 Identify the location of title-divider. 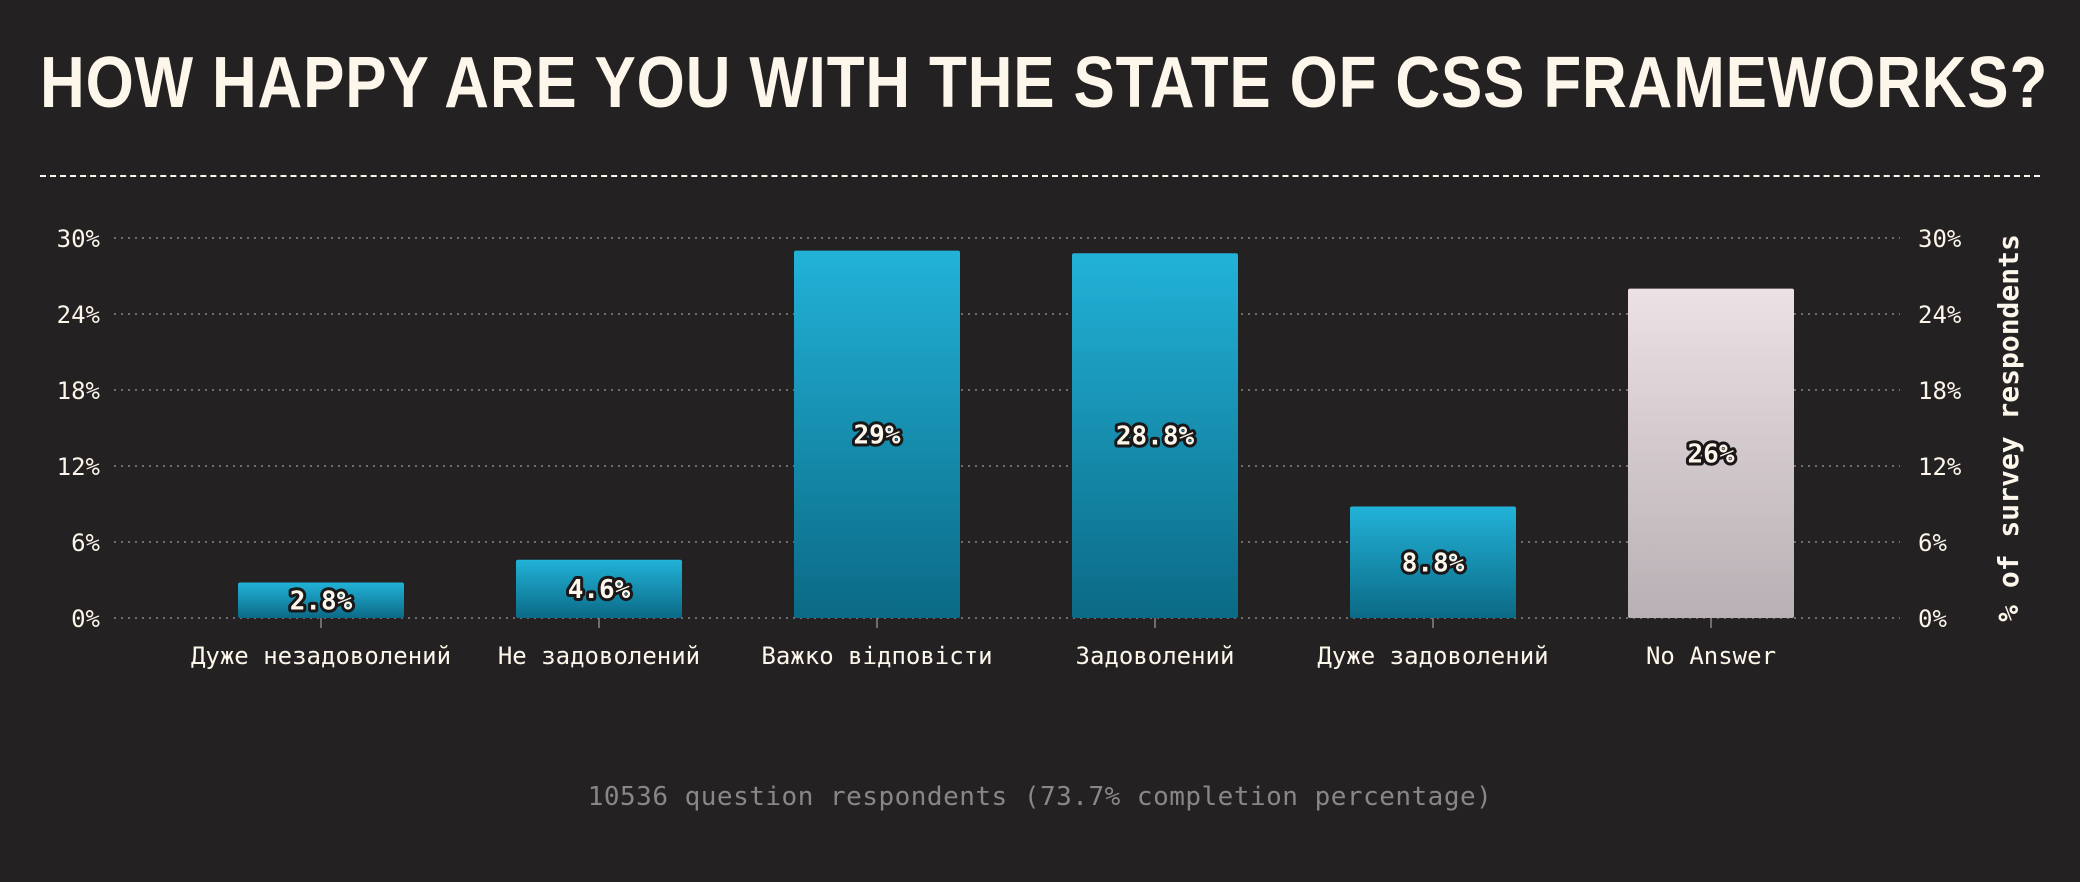
(1040, 176).